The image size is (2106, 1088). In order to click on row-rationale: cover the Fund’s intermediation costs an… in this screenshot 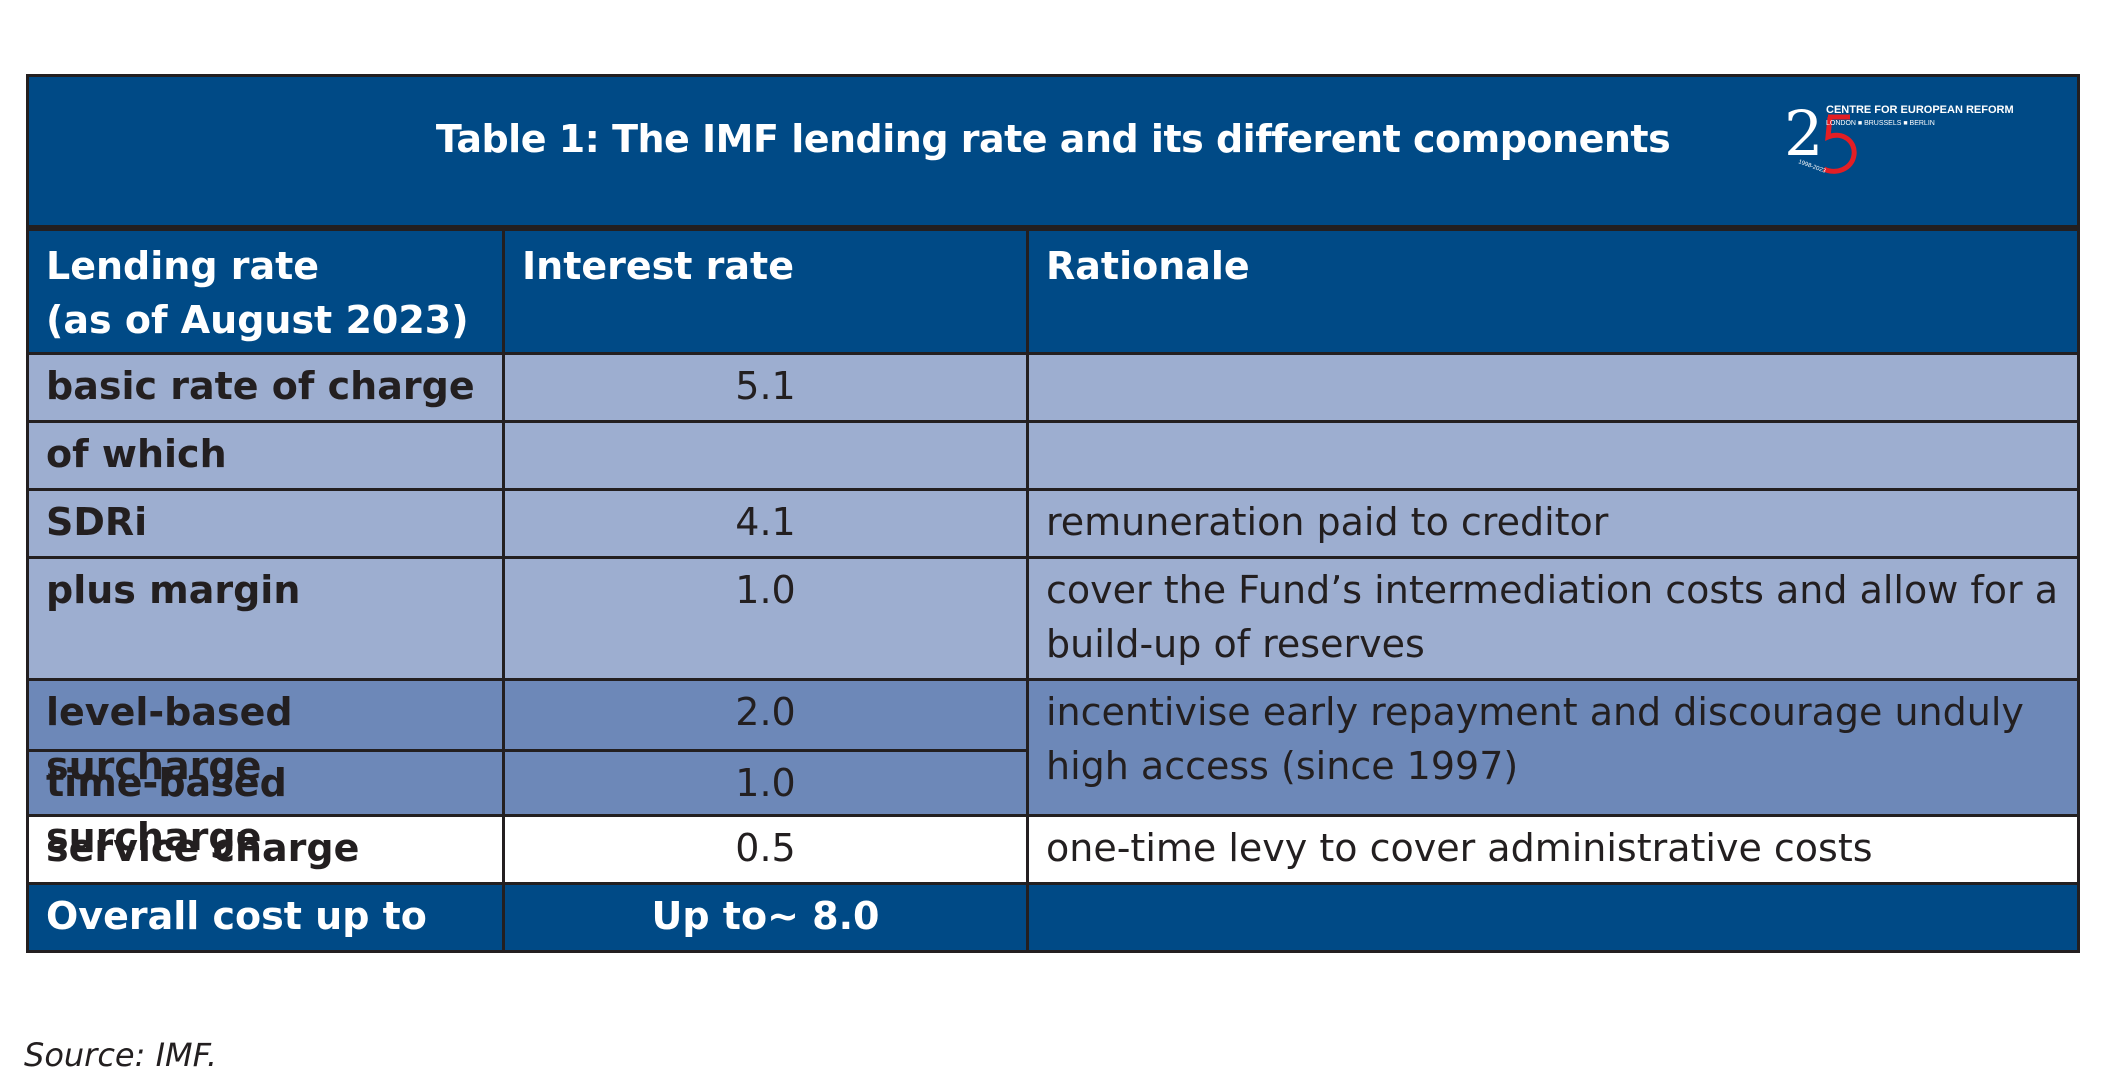, I will do `click(1553, 618)`.